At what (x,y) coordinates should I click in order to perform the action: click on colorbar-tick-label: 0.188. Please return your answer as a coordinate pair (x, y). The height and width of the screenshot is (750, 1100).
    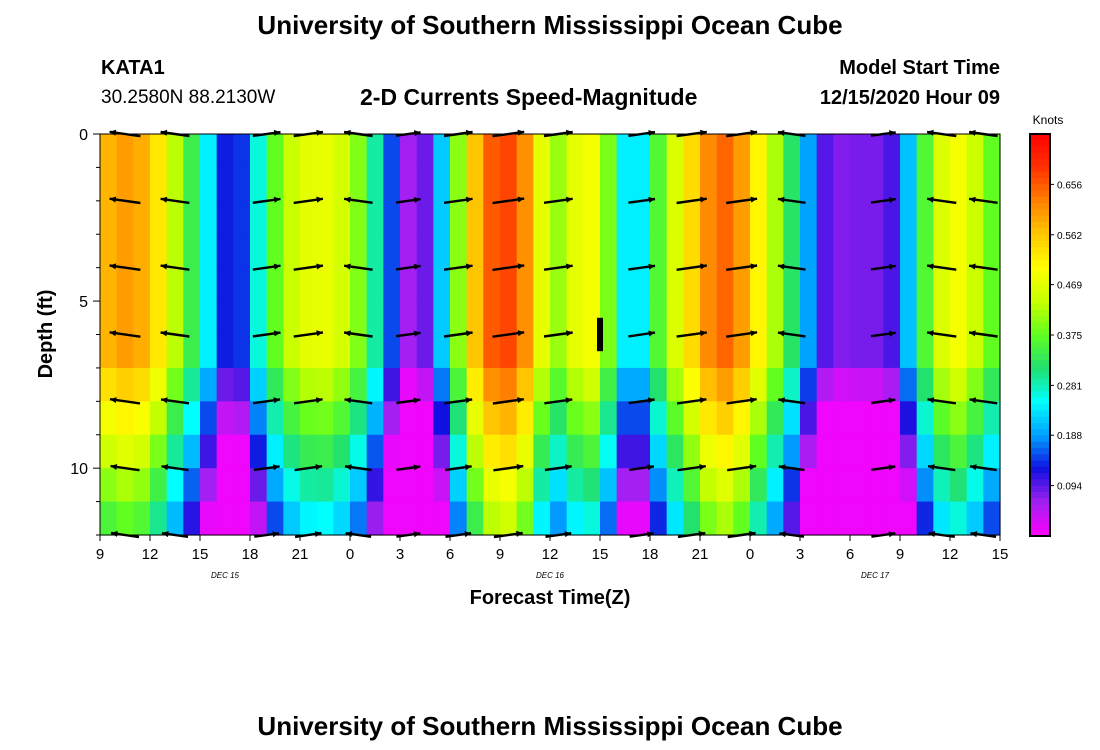
    Looking at the image, I should click on (1069, 436).